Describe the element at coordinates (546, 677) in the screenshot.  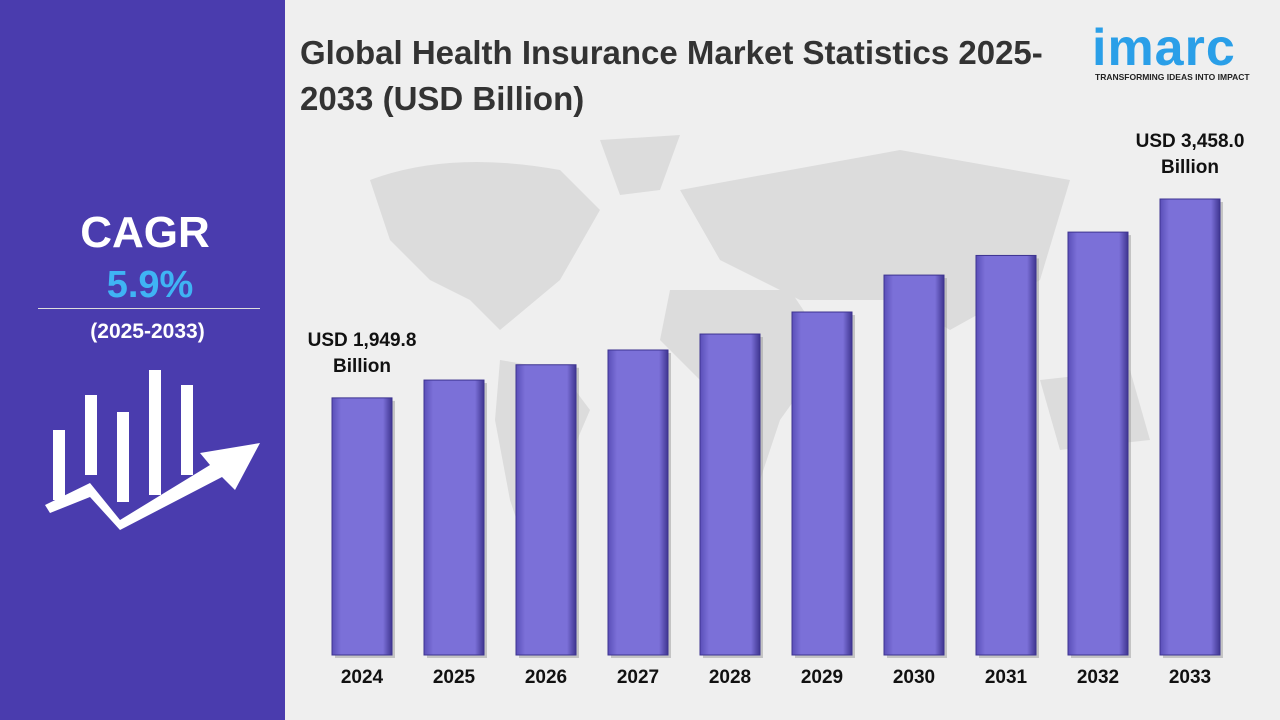
I see `x-tick-label: 2026` at that location.